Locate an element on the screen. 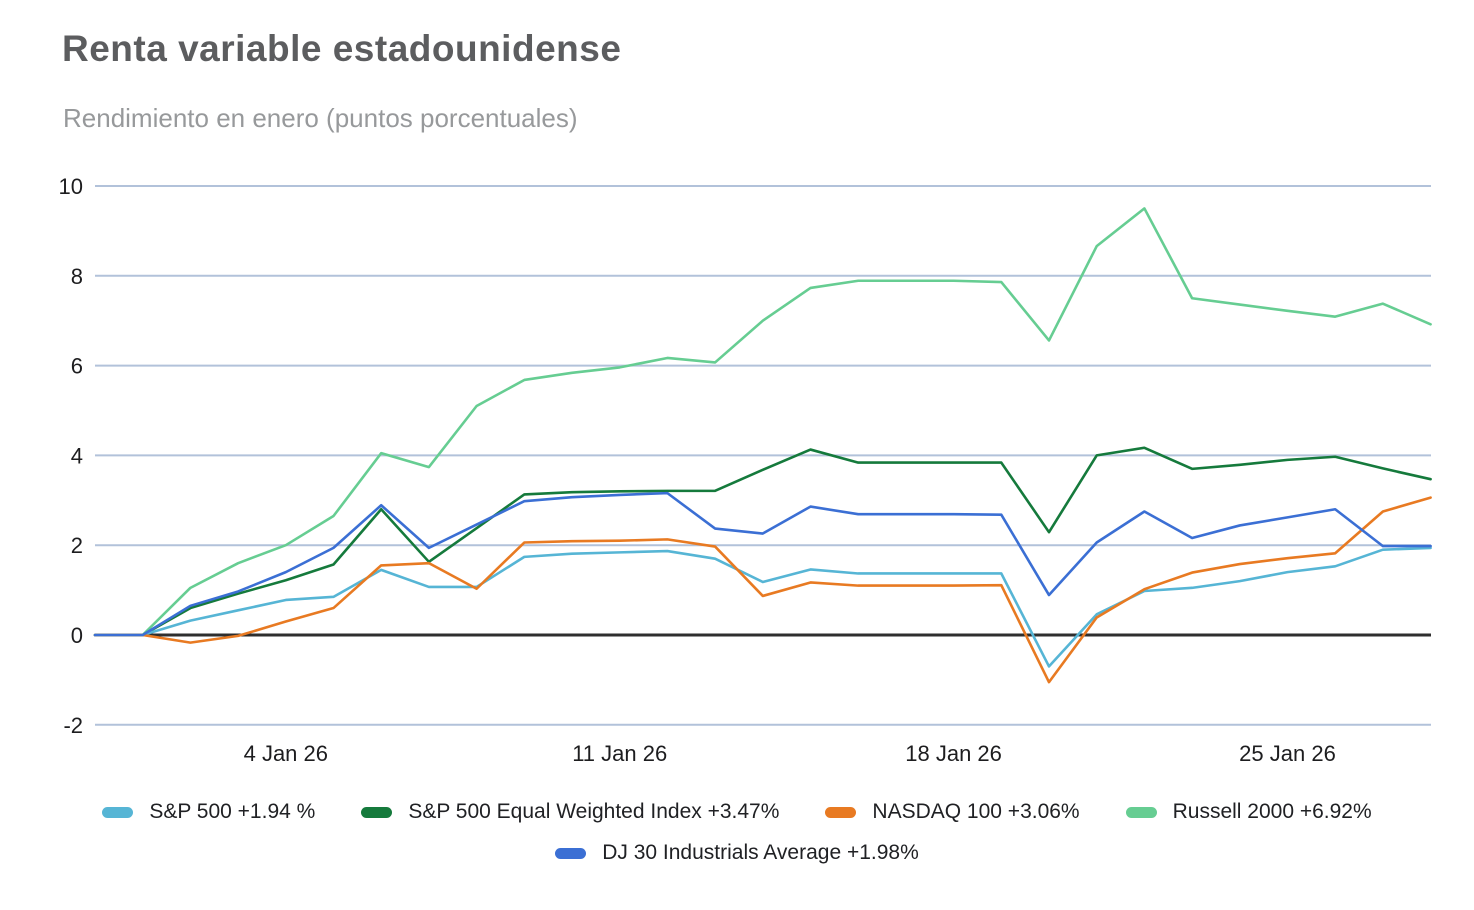 The width and height of the screenshot is (1474, 910). x-axis-tick-label: 25 Jan 26 is located at coordinates (1287, 753).